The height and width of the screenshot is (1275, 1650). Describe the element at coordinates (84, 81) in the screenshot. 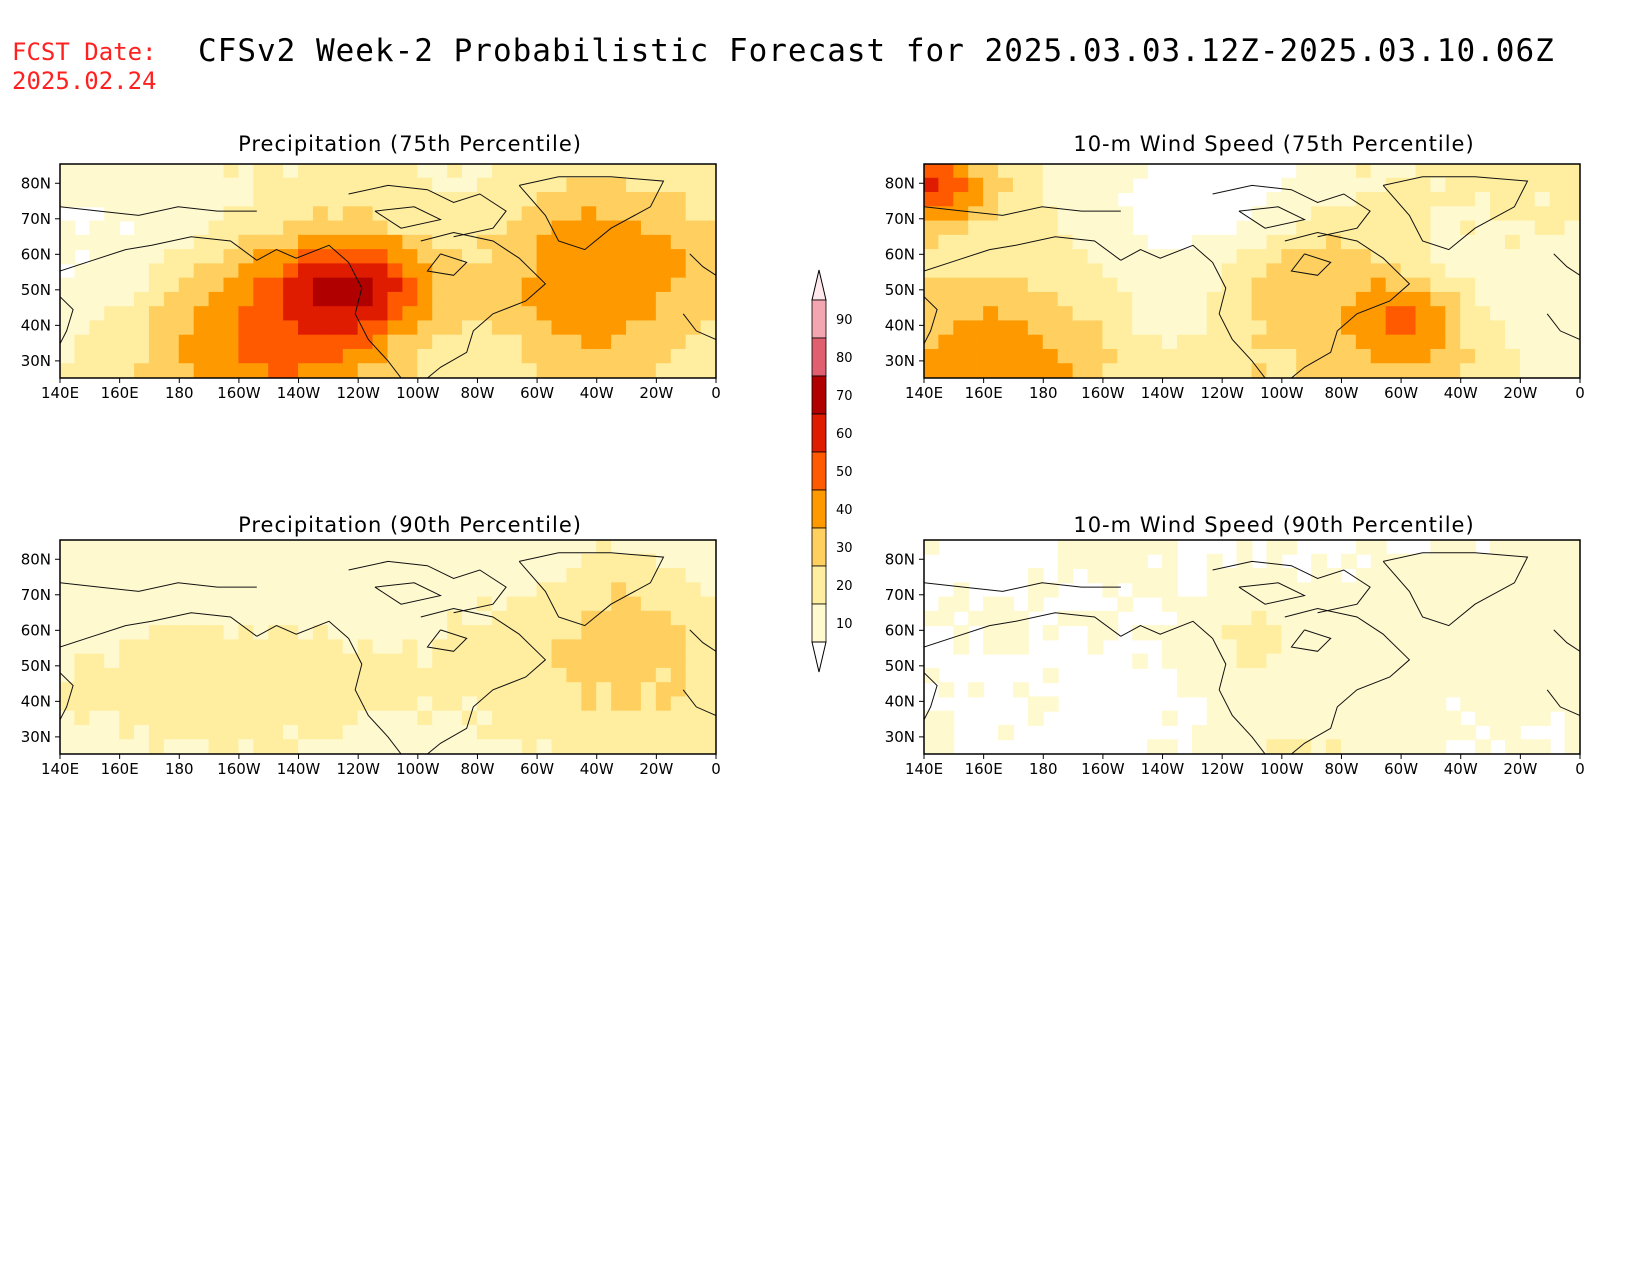

I see `forecast-date-value: 2025.02.24` at that location.